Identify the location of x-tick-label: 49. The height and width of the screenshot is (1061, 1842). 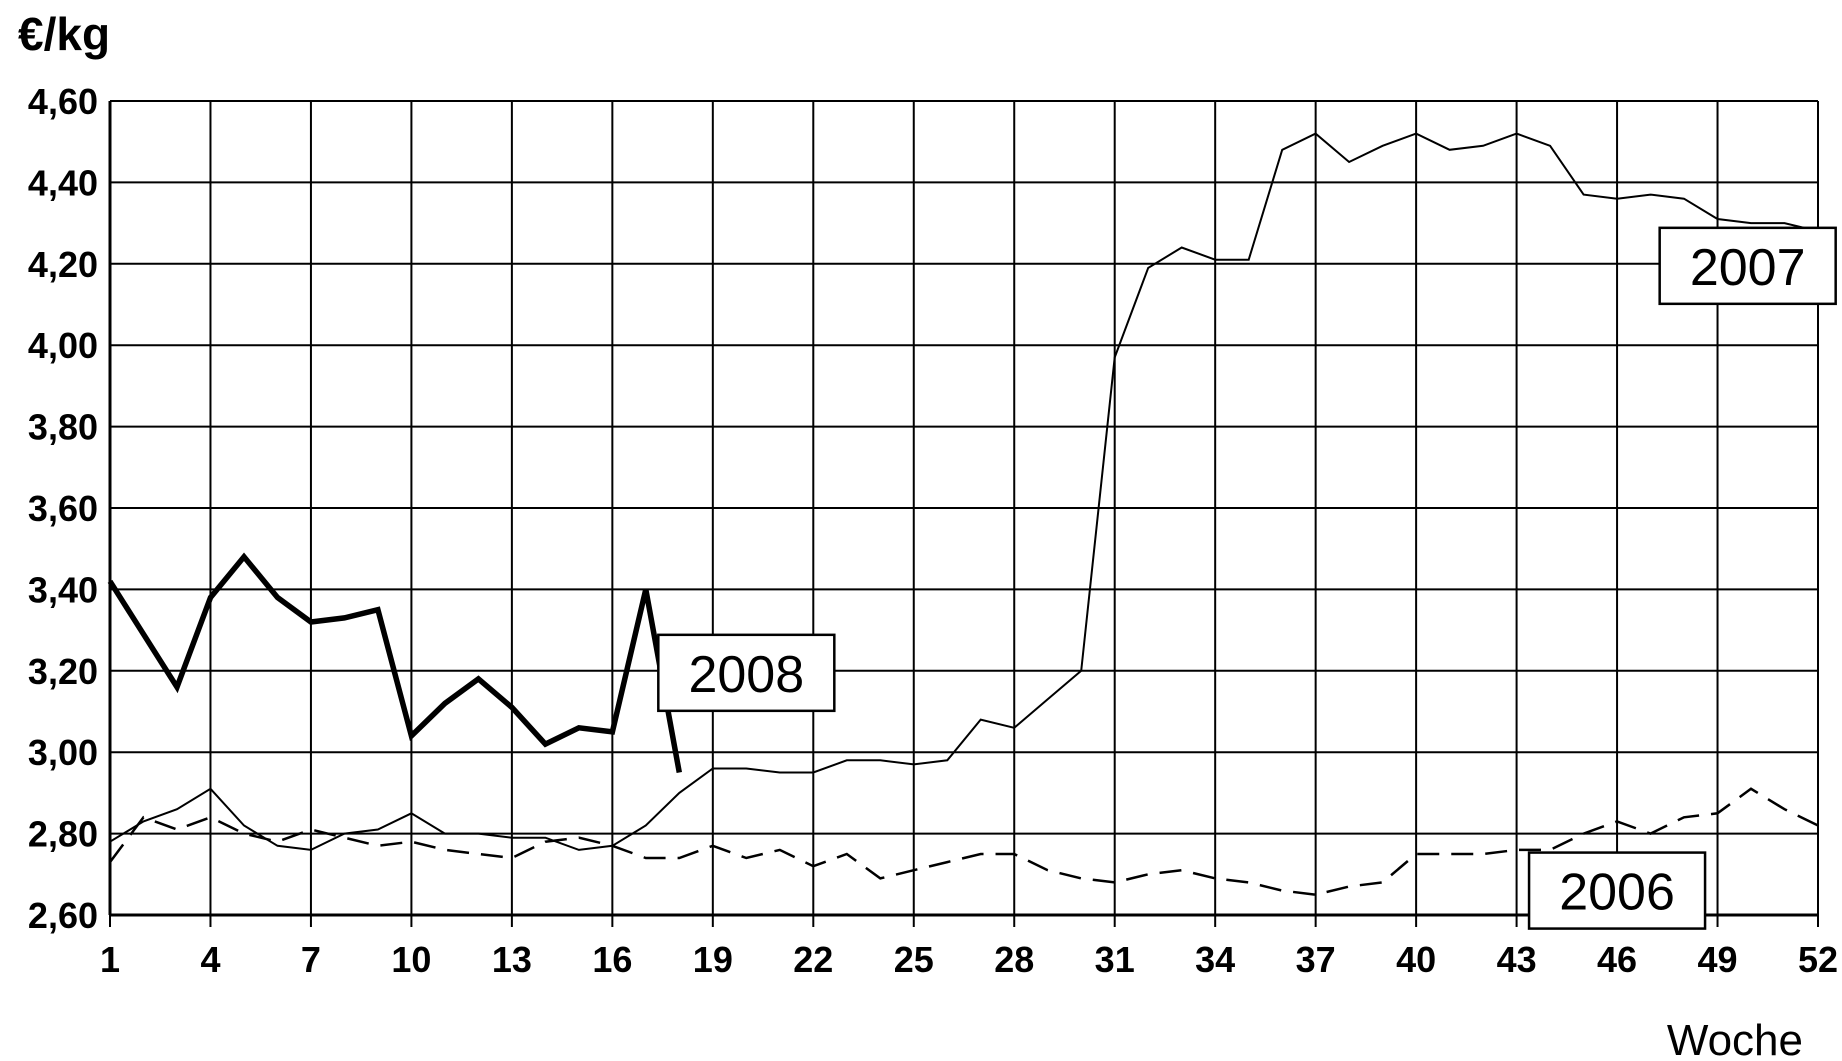
(1718, 959).